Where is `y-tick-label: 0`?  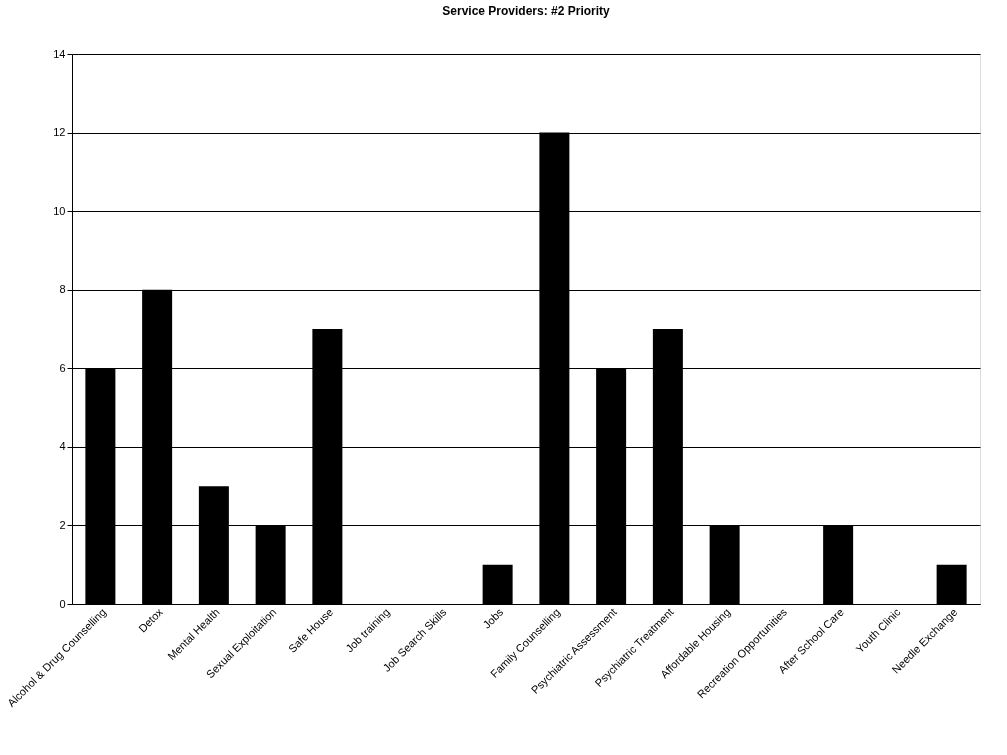 y-tick-label: 0 is located at coordinates (62, 603).